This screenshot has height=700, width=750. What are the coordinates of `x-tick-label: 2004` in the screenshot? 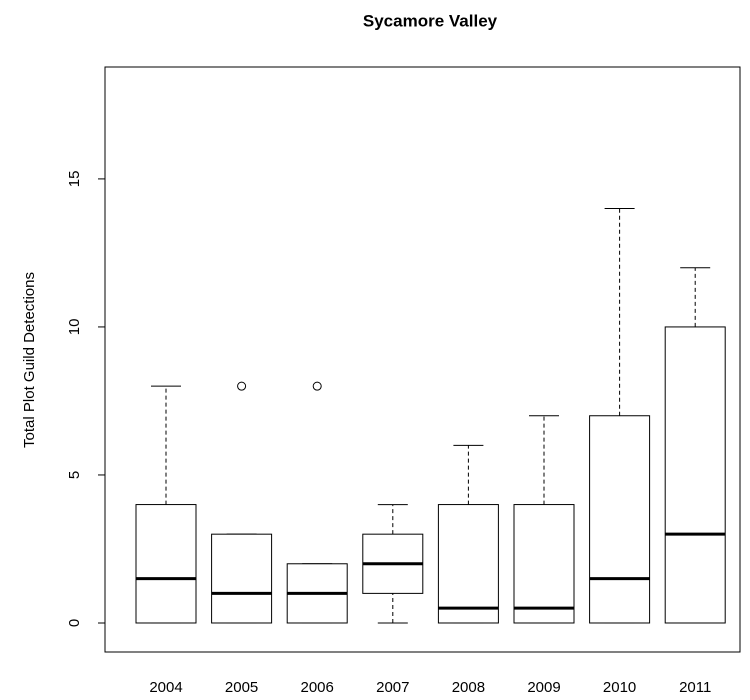 It's located at (165, 687).